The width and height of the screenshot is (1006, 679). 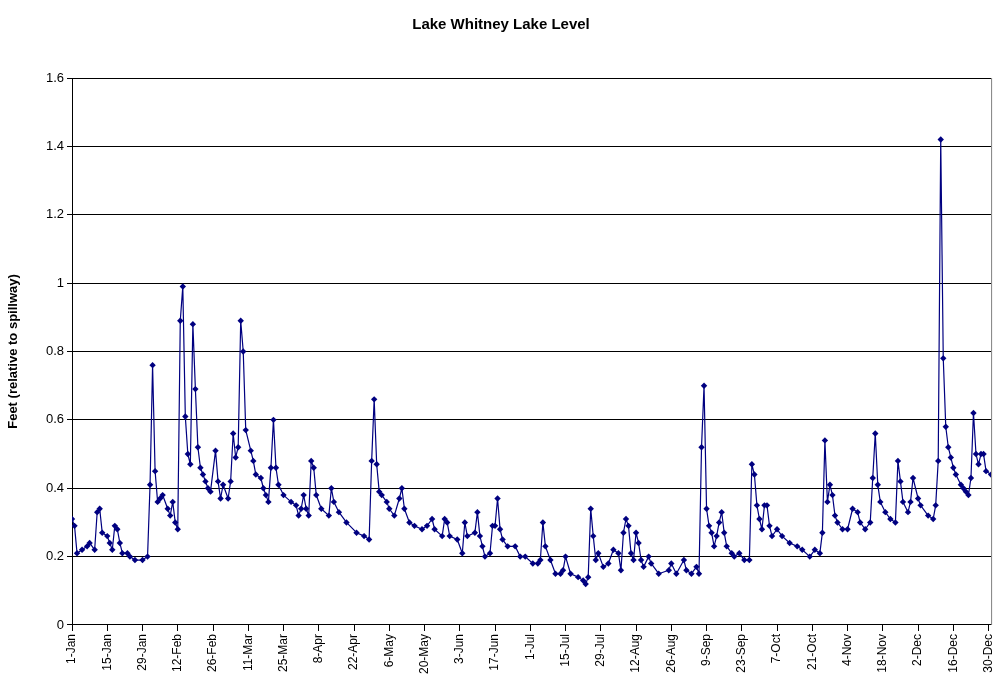 What do you see at coordinates (811, 651) in the screenshot?
I see `x-tick-label: 21-Oct` at bounding box center [811, 651].